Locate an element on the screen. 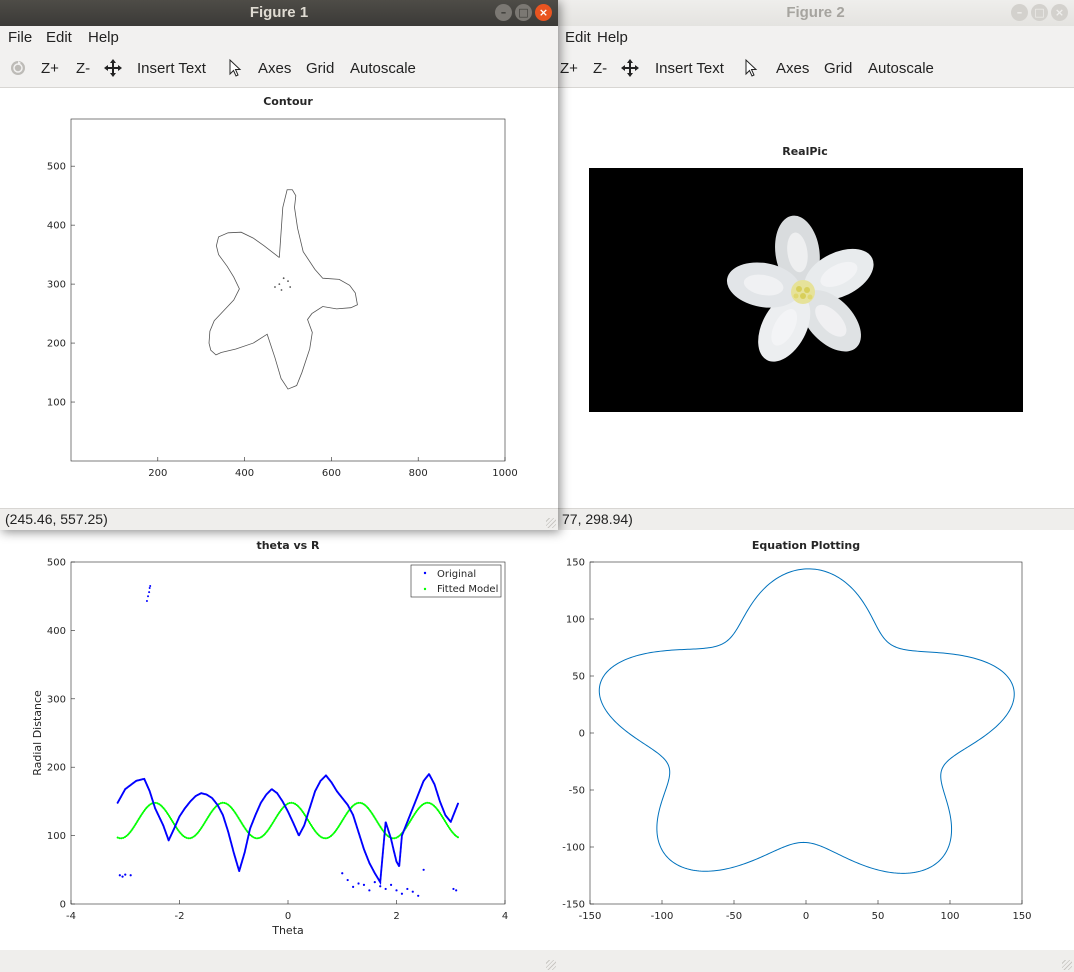 The width and height of the screenshot is (1074, 972). x-tick-label: 1000 is located at coordinates (504, 473).